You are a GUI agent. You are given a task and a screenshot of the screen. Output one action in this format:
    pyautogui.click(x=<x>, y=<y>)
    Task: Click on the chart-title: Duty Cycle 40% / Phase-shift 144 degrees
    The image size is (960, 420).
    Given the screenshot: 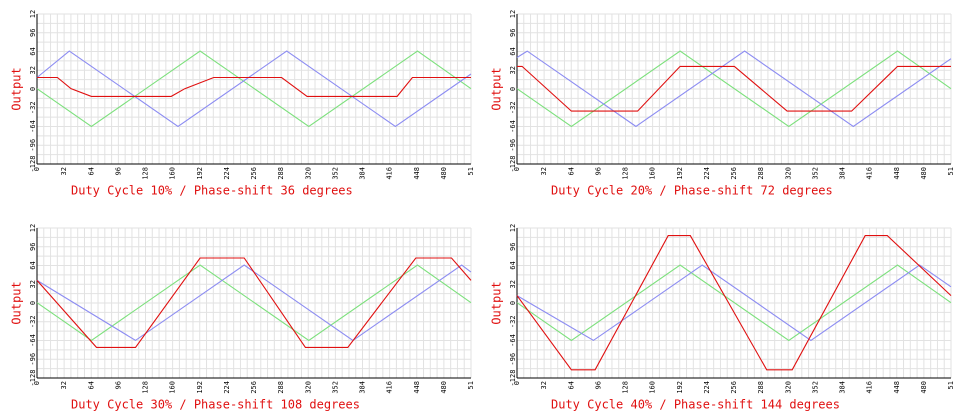 What is the action you would take?
    pyautogui.click(x=695, y=405)
    